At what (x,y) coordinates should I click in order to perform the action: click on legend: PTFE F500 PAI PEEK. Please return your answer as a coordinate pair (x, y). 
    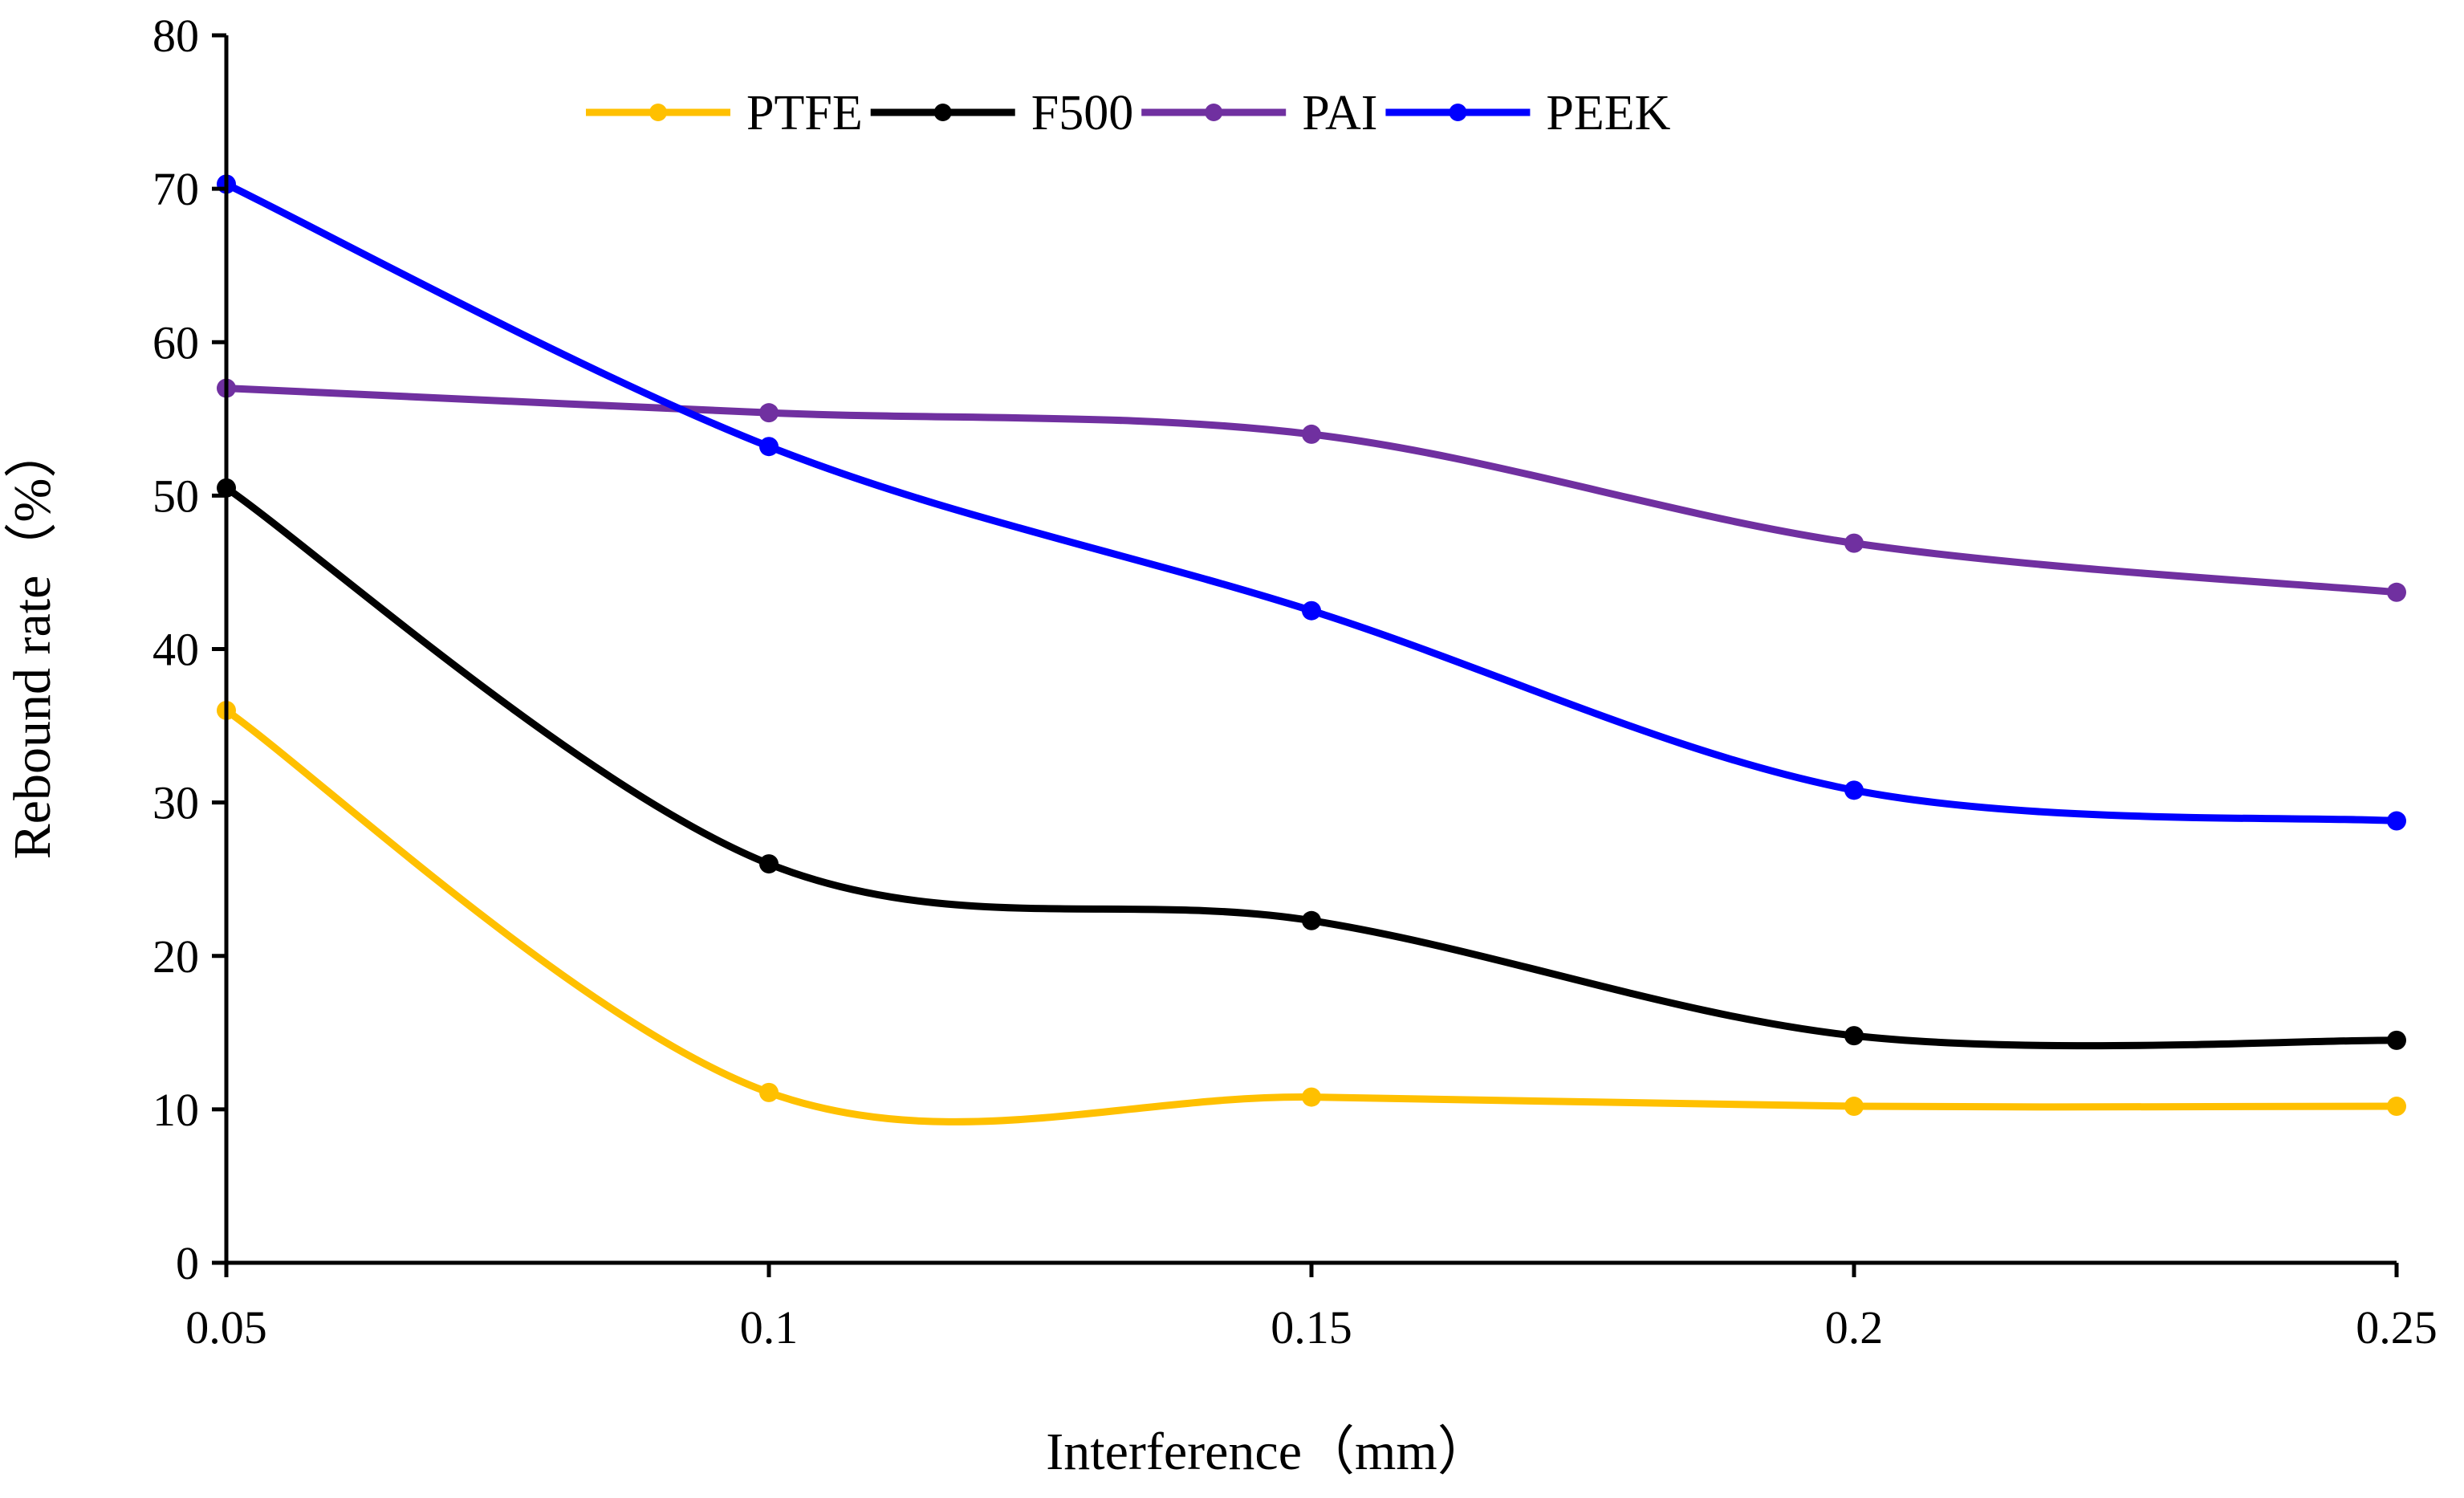
    Looking at the image, I should click on (1128, 113).